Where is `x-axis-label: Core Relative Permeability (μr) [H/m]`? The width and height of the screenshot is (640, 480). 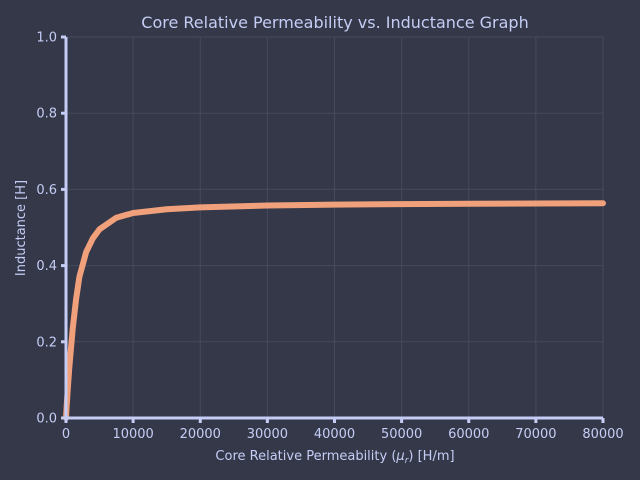
x-axis-label: Core Relative Permeability (μr) [H/m] is located at coordinates (334, 457).